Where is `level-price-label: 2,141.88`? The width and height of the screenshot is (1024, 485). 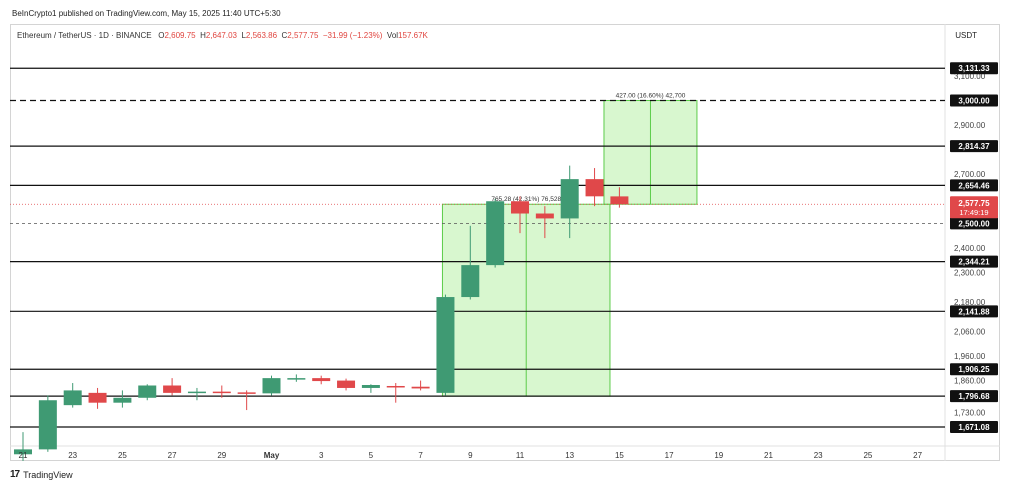
level-price-label: 2,141.88 is located at coordinates (974, 311).